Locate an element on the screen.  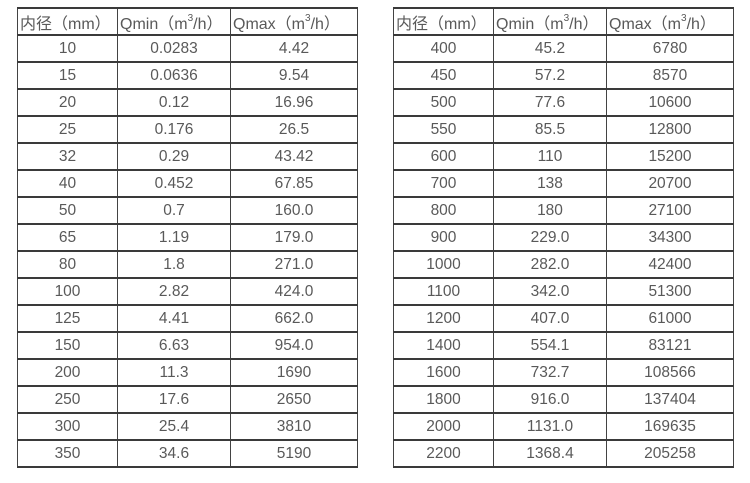
table-cell: 600 is located at coordinates (443, 156).